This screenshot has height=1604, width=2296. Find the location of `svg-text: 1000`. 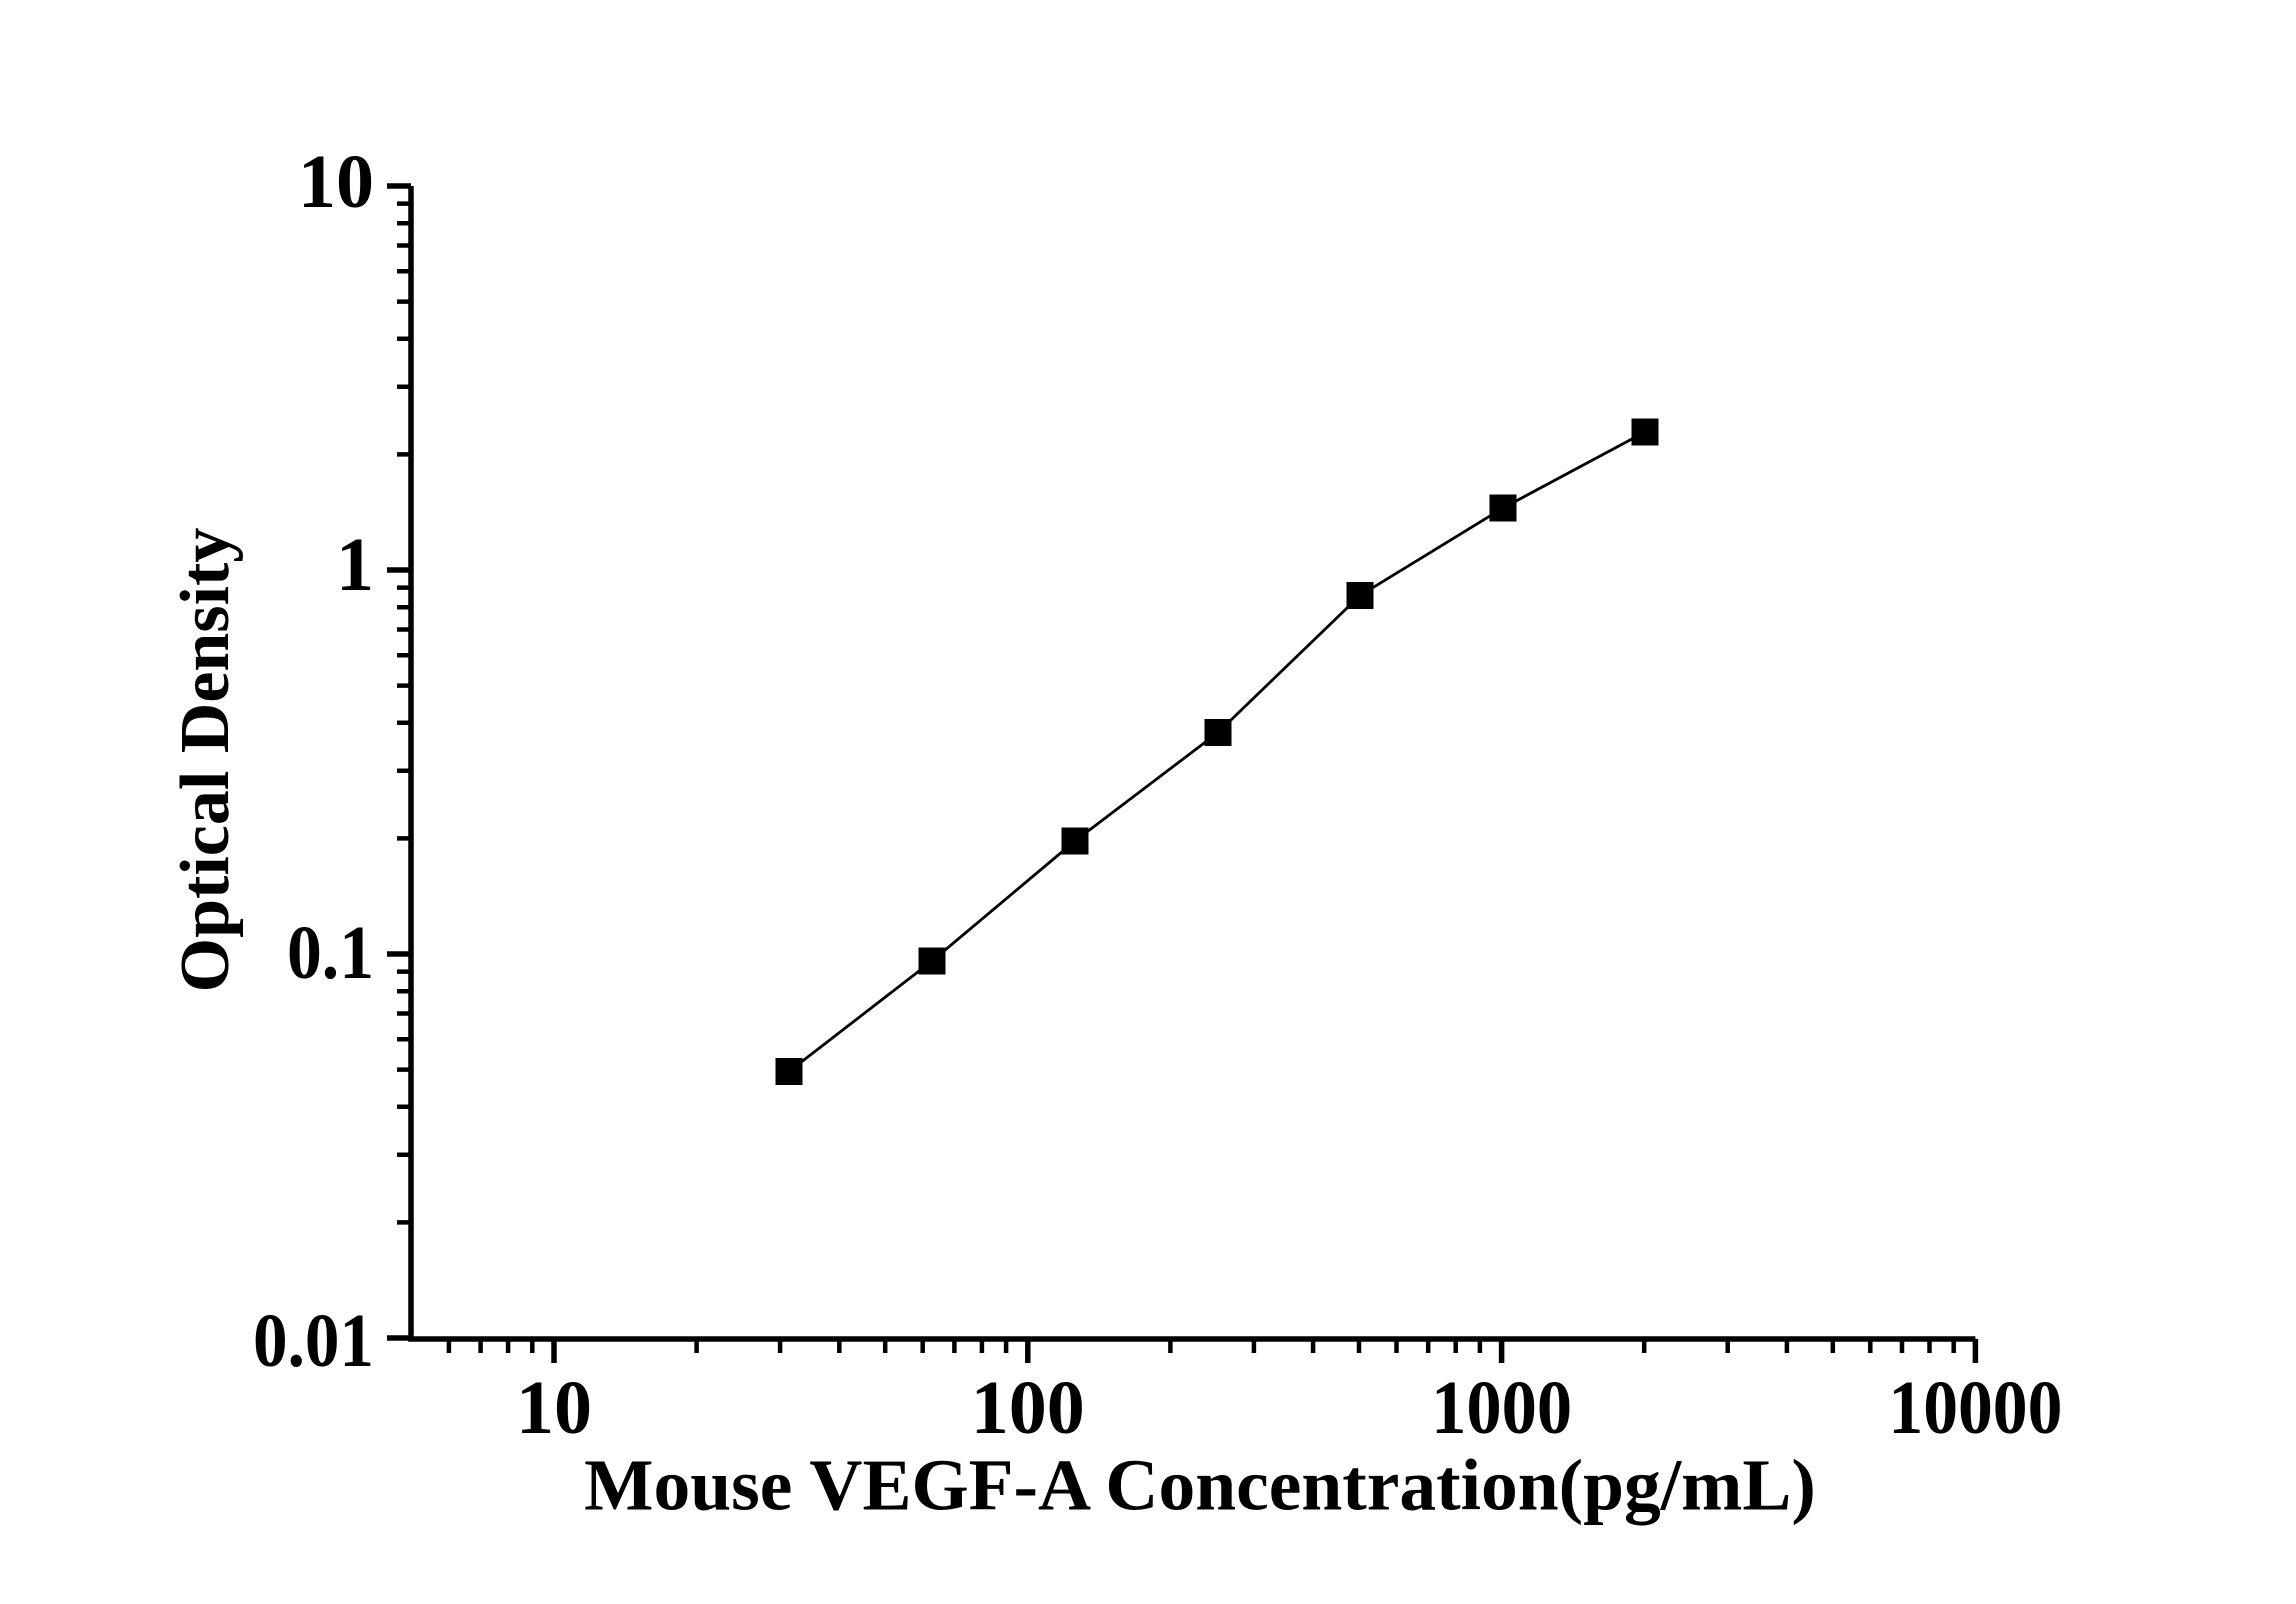

svg-text: 1000 is located at coordinates (1501, 1408).